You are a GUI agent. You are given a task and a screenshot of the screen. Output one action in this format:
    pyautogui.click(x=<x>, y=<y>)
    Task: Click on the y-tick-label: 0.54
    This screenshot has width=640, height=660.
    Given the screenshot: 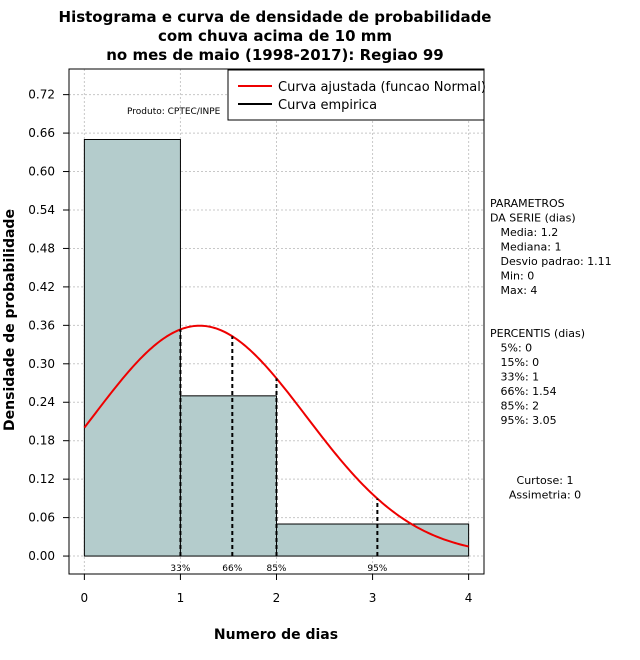 What is the action you would take?
    pyautogui.click(x=41, y=210)
    